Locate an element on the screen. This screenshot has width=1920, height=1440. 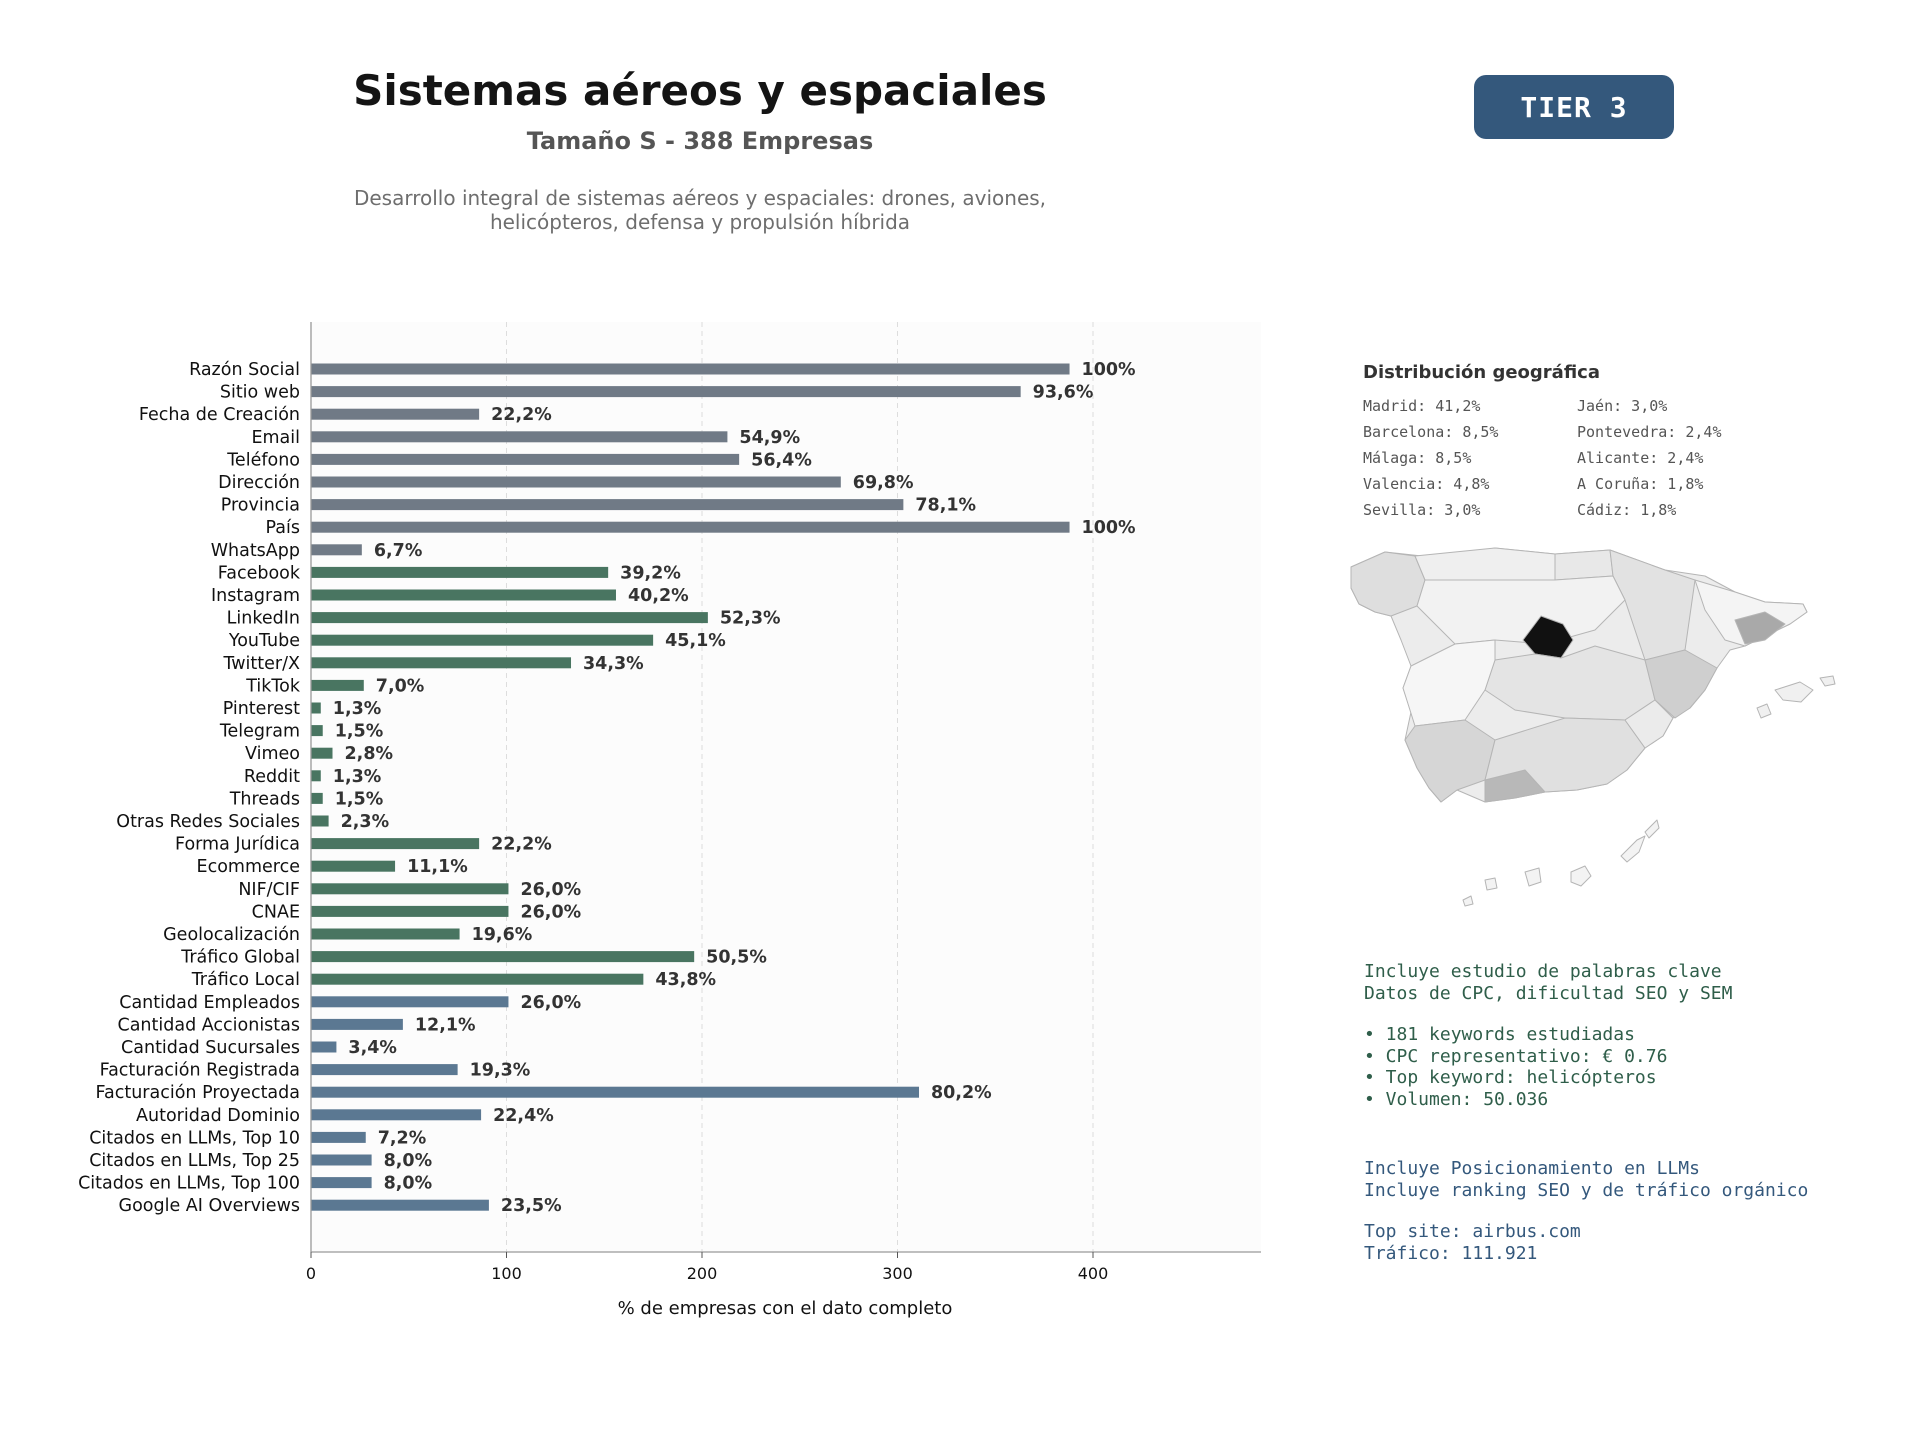
keywords-bullet: • CPC representativo: € 0.76 is located at coordinates (1516, 1056).